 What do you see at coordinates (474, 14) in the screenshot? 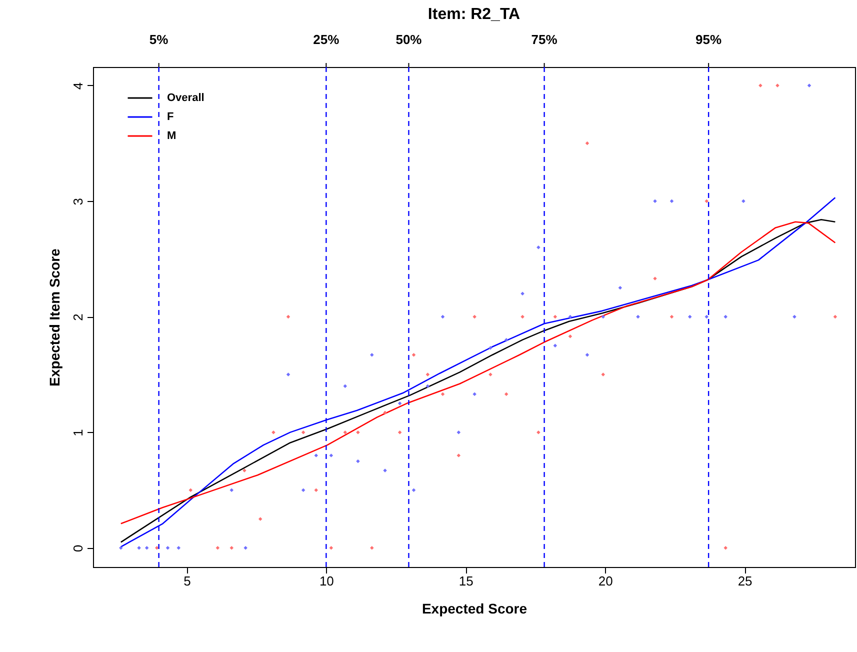
I see `chart-title: Item: R2_TA` at bounding box center [474, 14].